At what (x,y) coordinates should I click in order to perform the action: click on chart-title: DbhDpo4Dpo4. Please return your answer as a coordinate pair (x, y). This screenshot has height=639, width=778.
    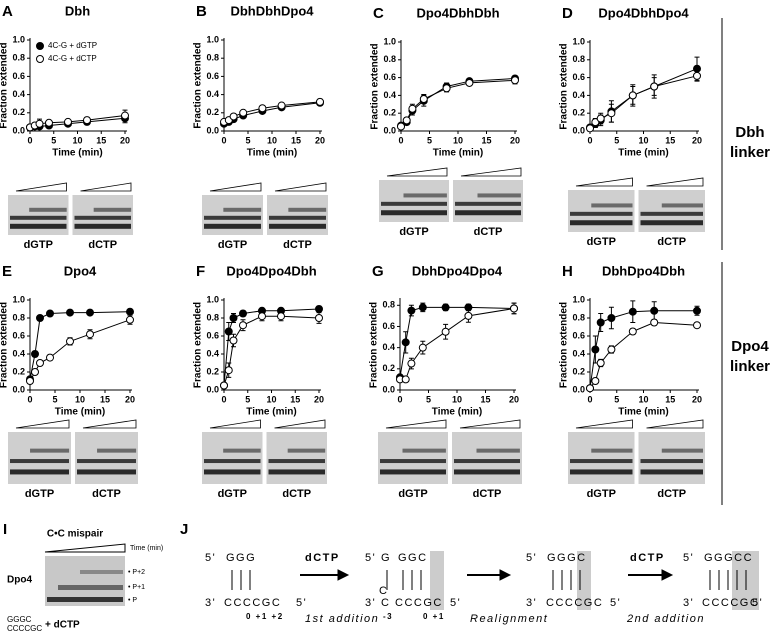
    Looking at the image, I should click on (457, 270).